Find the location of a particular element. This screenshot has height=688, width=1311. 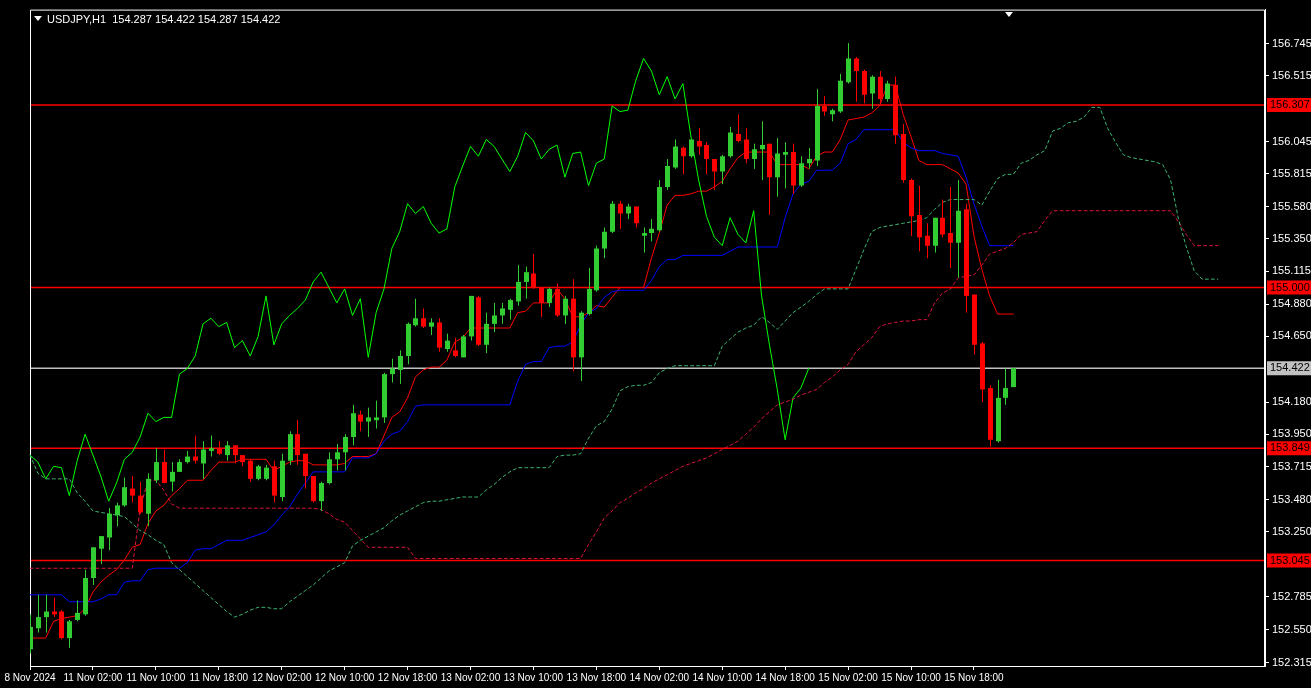

x-tick-label: 11 Nov 18:00 is located at coordinates (219, 677).